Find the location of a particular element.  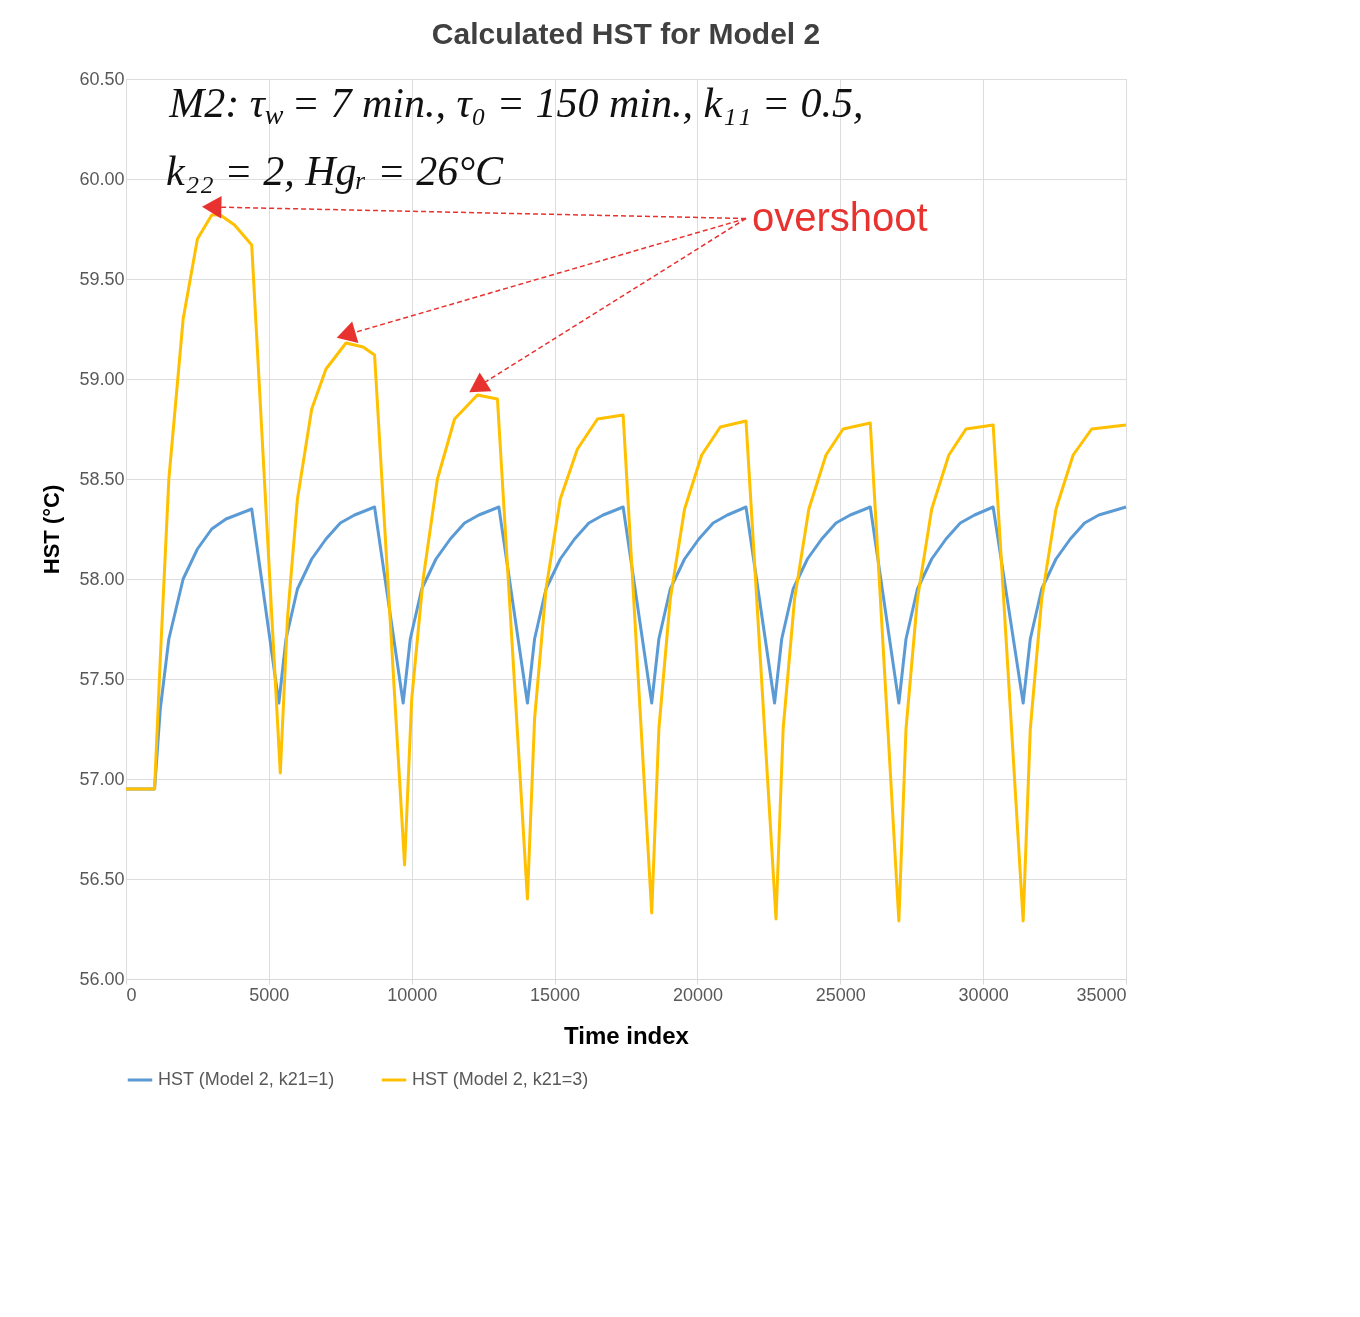

chart-title: Calculated HST for Model 2 is located at coordinates (626, 33).